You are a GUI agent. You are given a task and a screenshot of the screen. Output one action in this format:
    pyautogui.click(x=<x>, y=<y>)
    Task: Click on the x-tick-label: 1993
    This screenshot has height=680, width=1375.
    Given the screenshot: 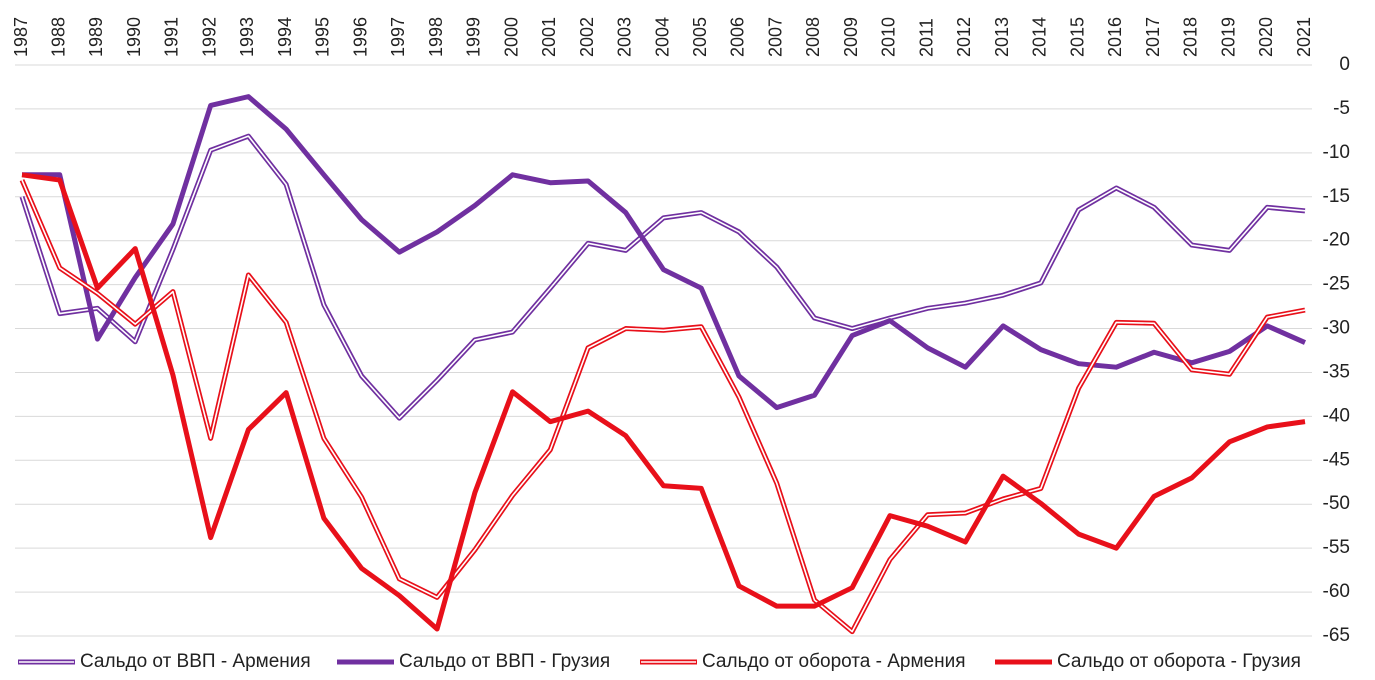 What is the action you would take?
    pyautogui.click(x=247, y=37)
    